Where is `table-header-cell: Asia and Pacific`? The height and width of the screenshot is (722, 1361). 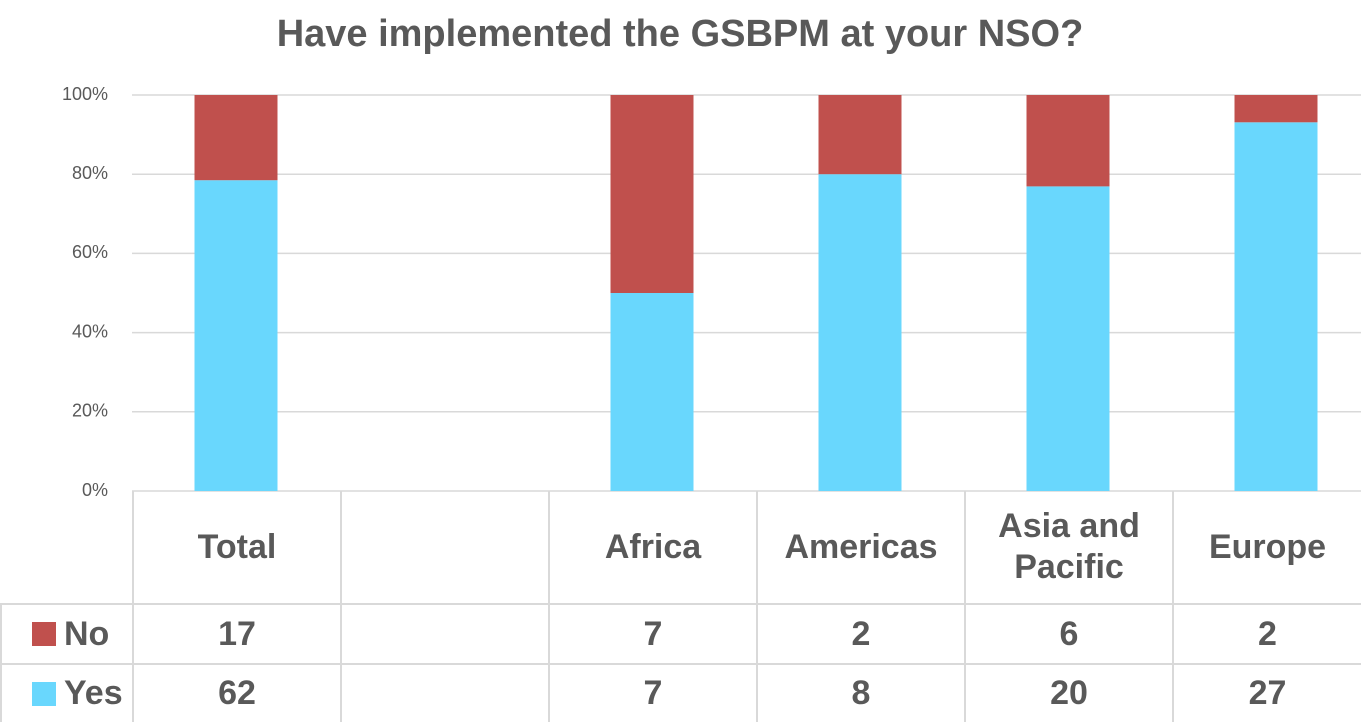
table-header-cell: Asia and Pacific is located at coordinates (1068, 547).